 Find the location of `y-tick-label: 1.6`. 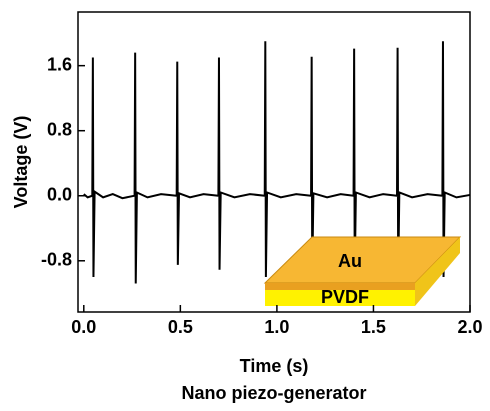

y-tick-label: 1.6 is located at coordinates (59, 64).